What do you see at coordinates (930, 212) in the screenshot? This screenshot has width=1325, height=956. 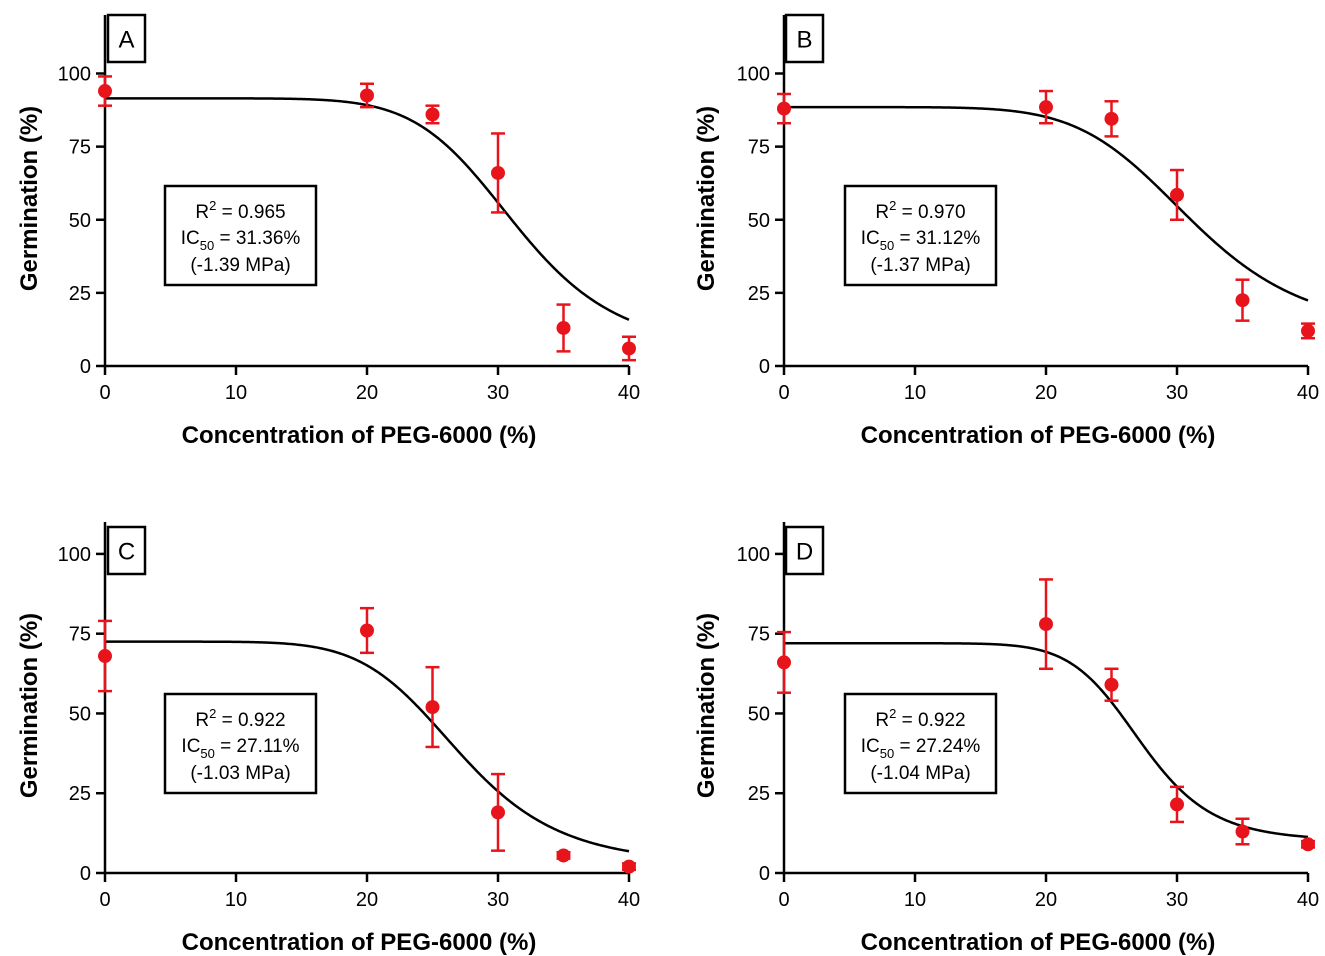 I see `r-squared-value: = 0.970` at bounding box center [930, 212].